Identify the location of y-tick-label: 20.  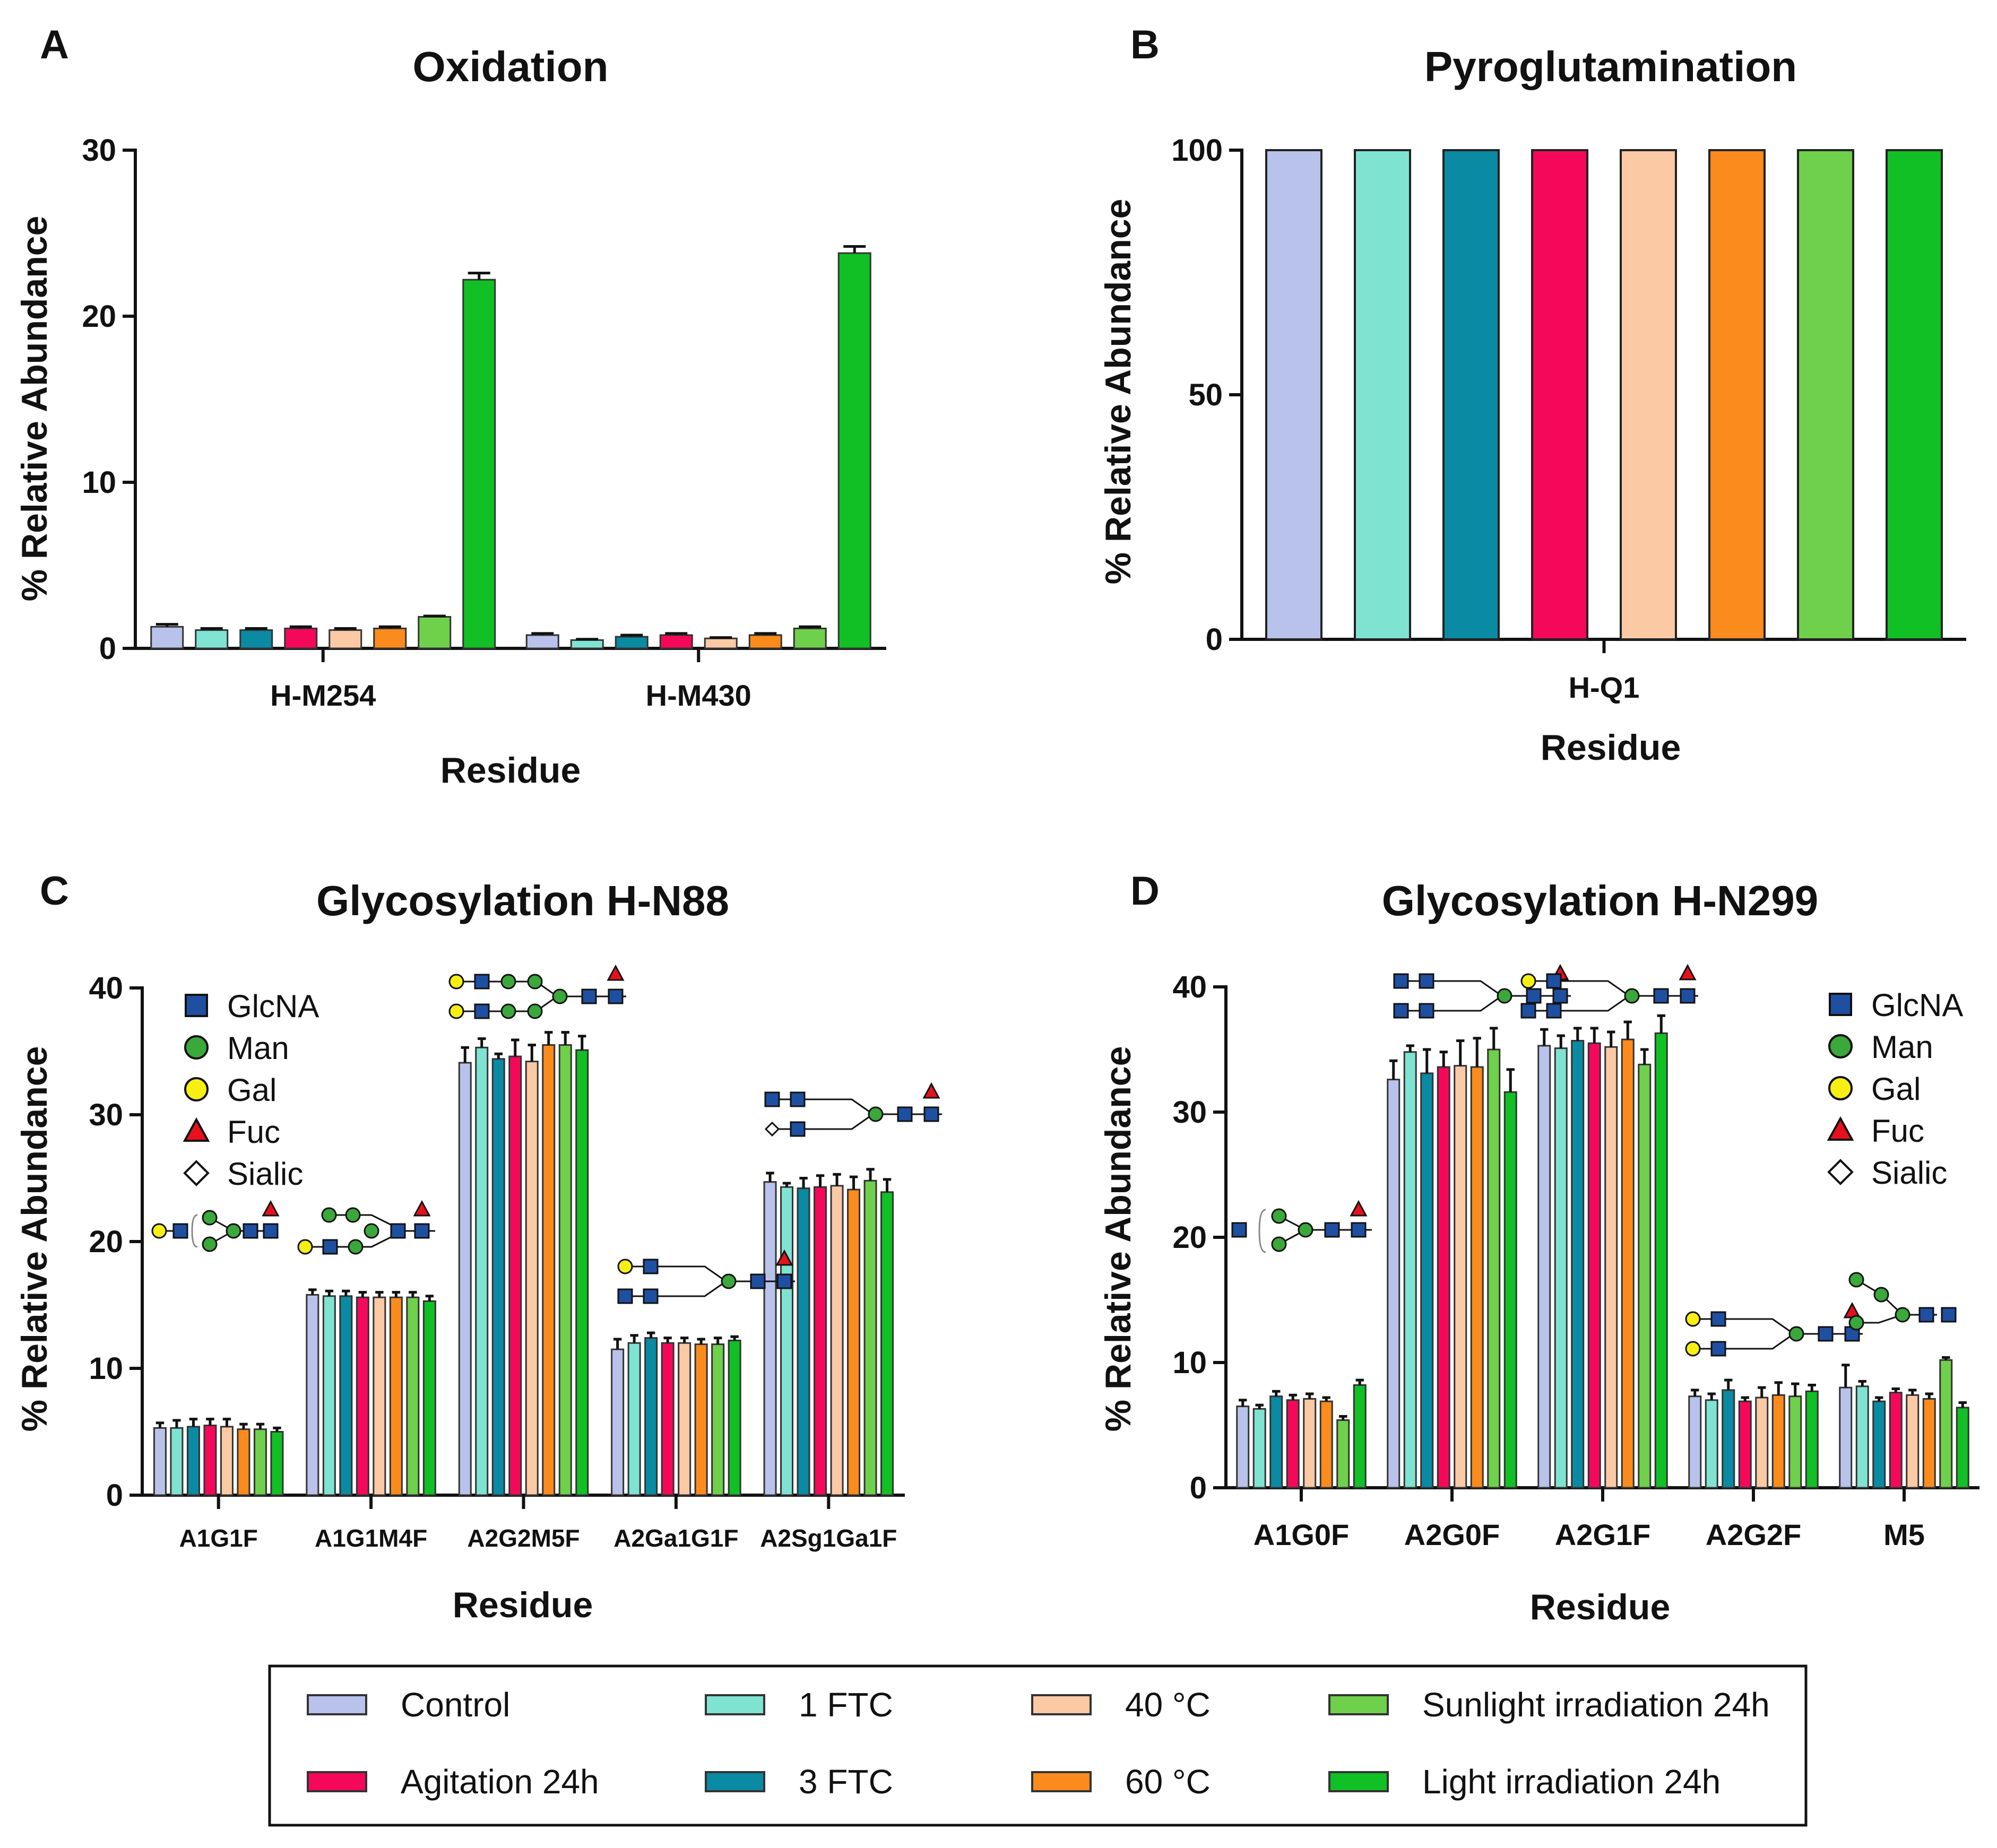
(99, 316).